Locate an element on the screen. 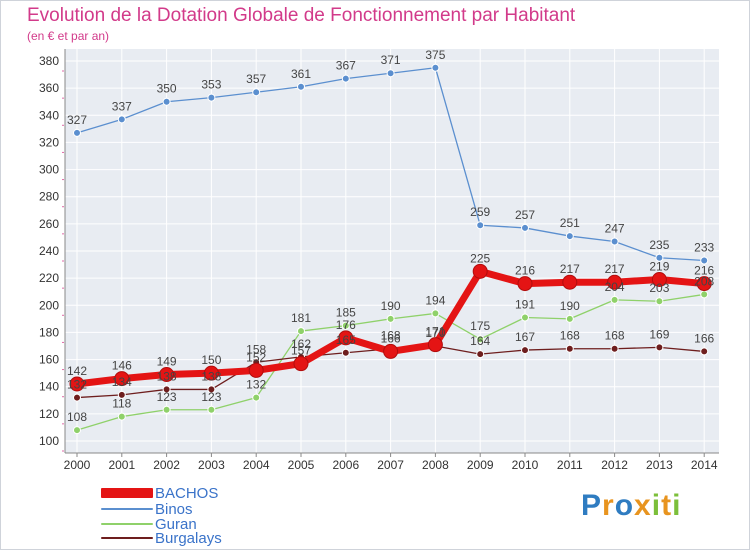 The width and height of the screenshot is (750, 551). data-label-guran: 108 is located at coordinates (77, 417).